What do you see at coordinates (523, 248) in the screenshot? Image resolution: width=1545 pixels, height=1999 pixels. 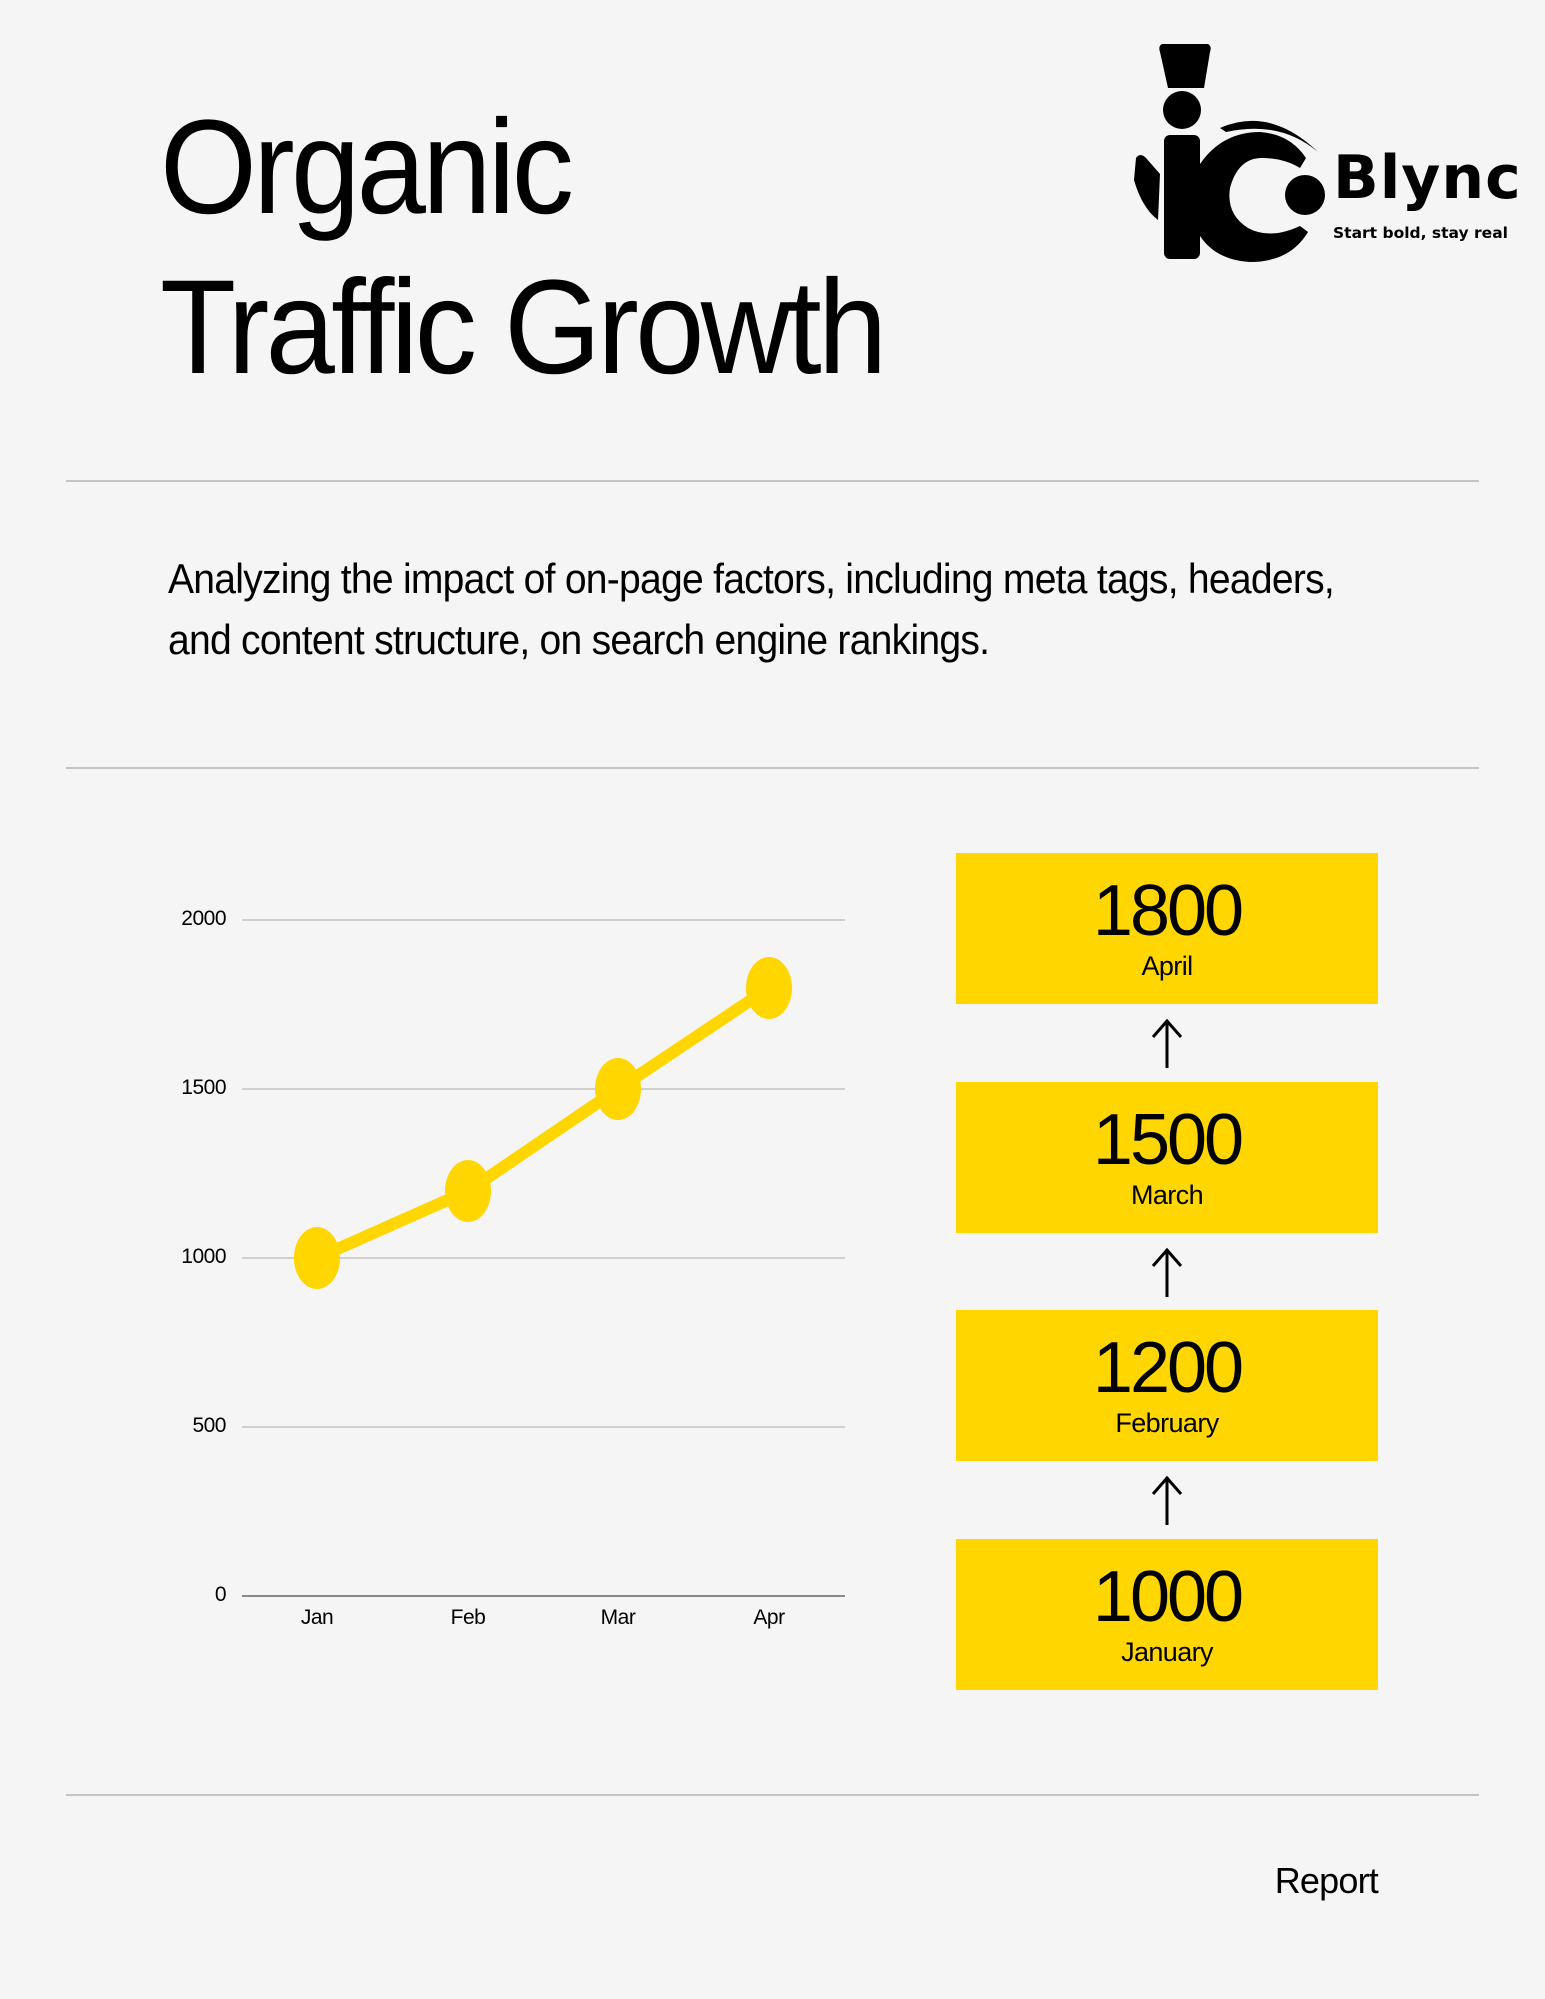 I see `page-title: Organic Traffic Growth` at bounding box center [523, 248].